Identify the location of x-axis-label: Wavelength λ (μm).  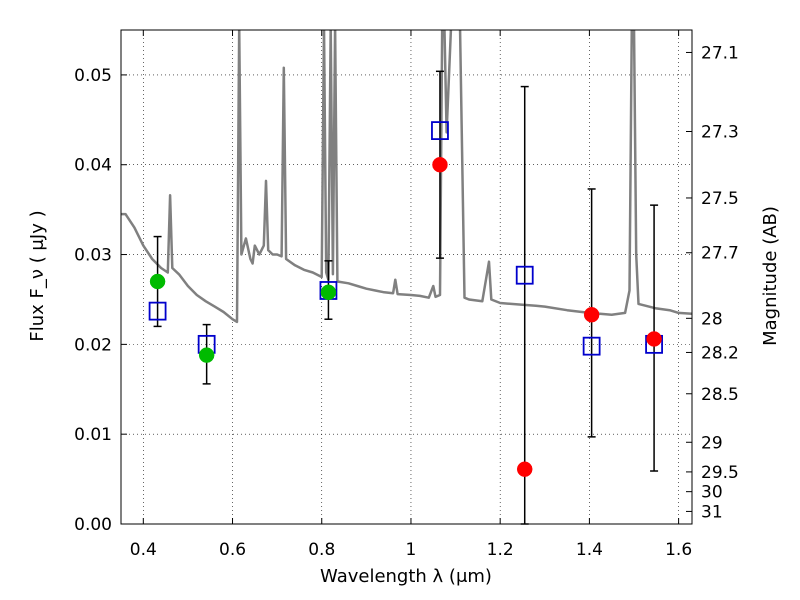
(406, 576).